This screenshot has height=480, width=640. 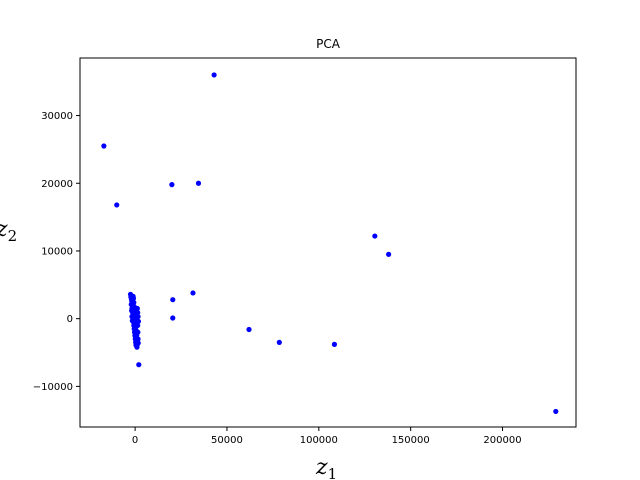 I want to click on x-axis-label: z1, so click(x=326, y=467).